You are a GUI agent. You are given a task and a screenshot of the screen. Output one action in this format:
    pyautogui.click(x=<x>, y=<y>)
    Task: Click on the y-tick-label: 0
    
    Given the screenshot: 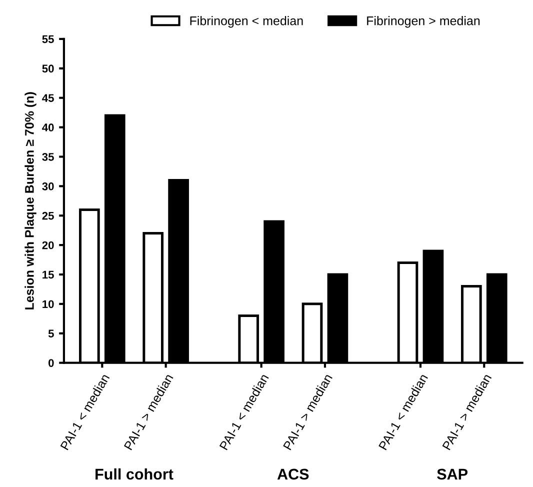 What is the action you would take?
    pyautogui.click(x=51, y=363)
    